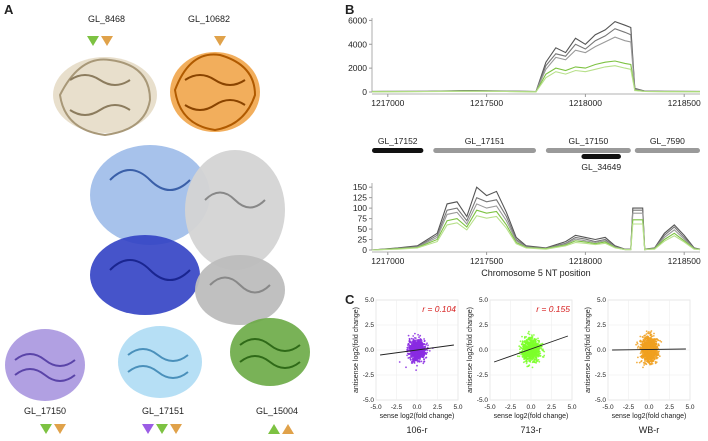 This screenshot has height=441, width=708. What do you see at coordinates (439, 309) in the screenshot?
I see `correlation-label: r = 0.104` at bounding box center [439, 309].